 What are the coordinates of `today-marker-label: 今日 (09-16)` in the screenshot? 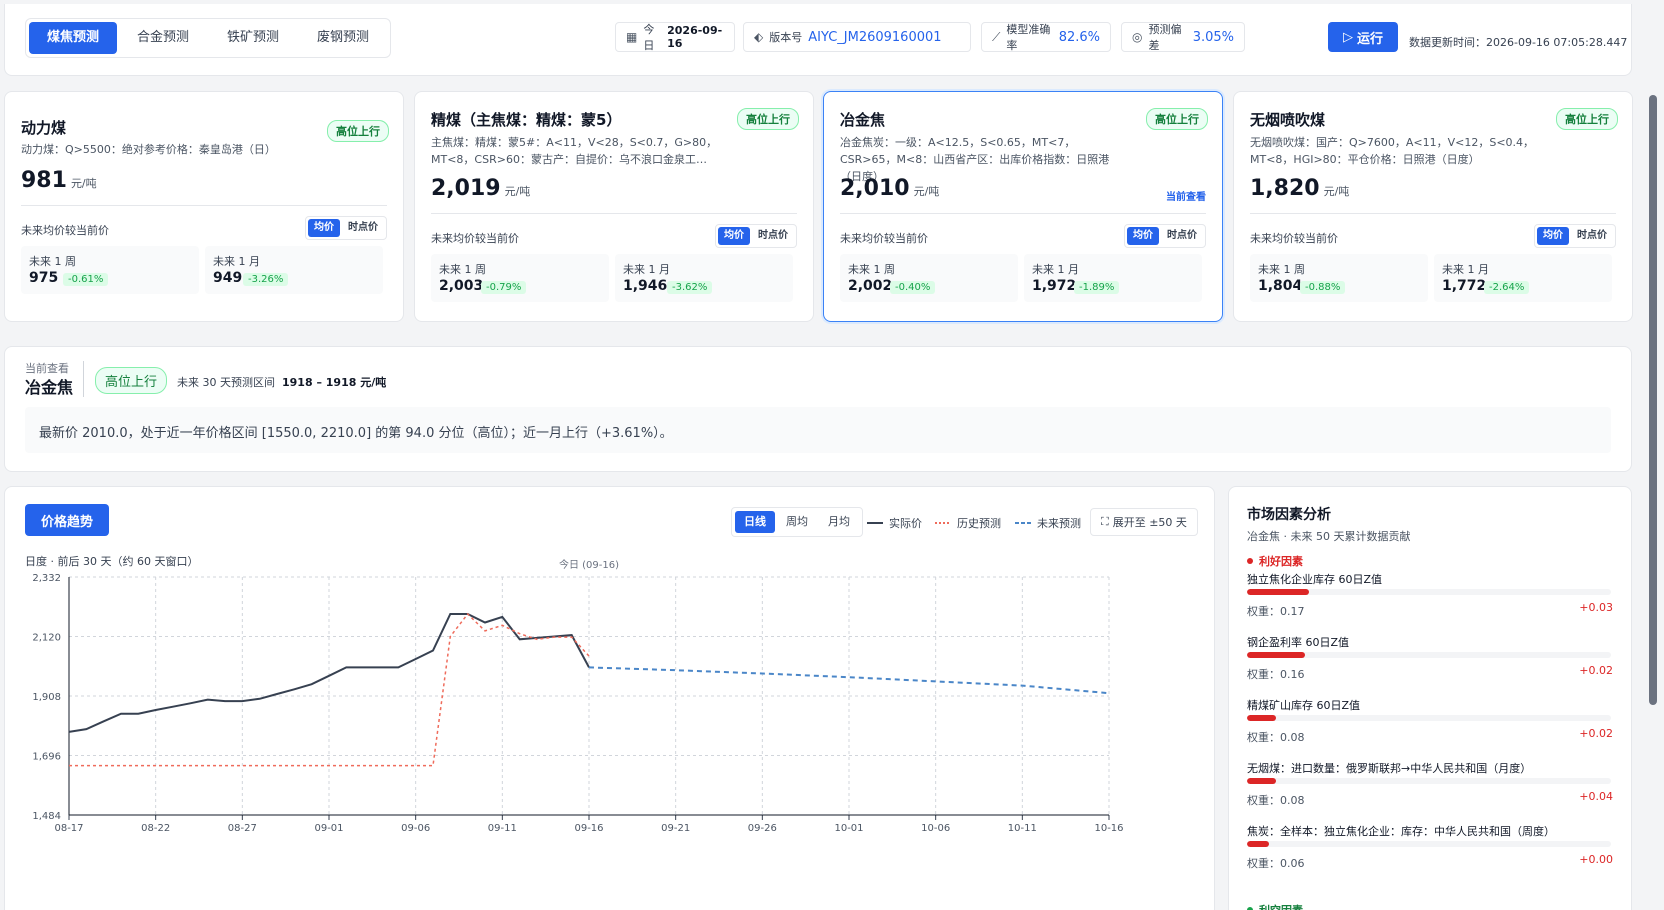 It's located at (589, 564).